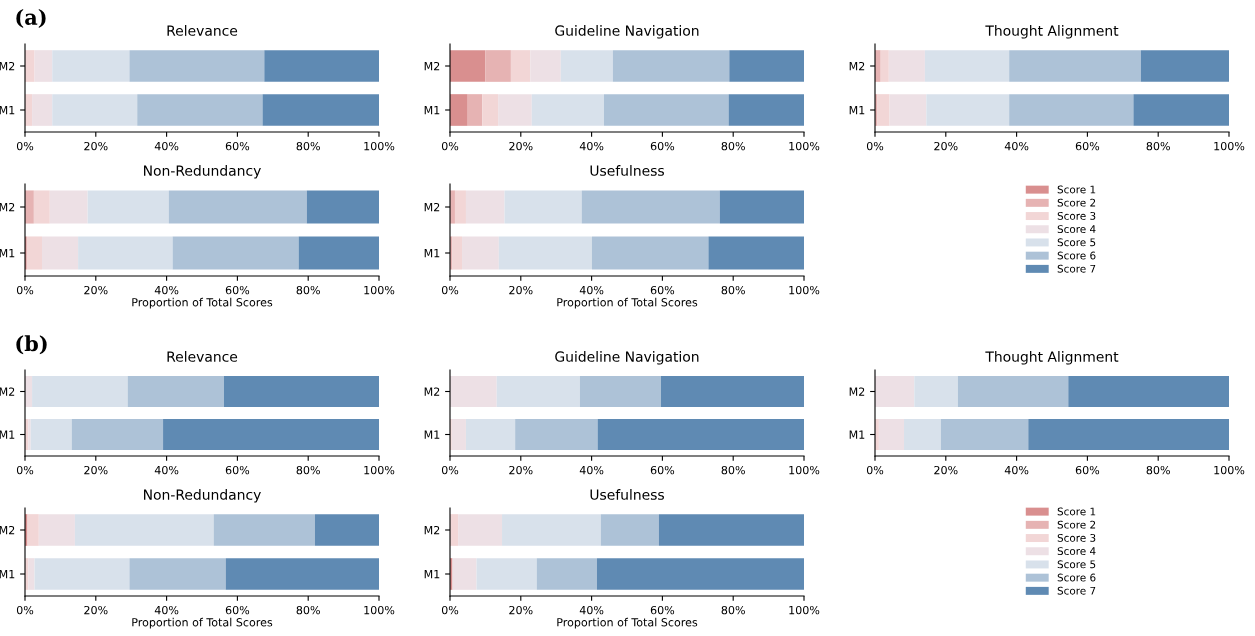  Describe the element at coordinates (31, 18) in the screenshot. I see `text: (a)` at that location.